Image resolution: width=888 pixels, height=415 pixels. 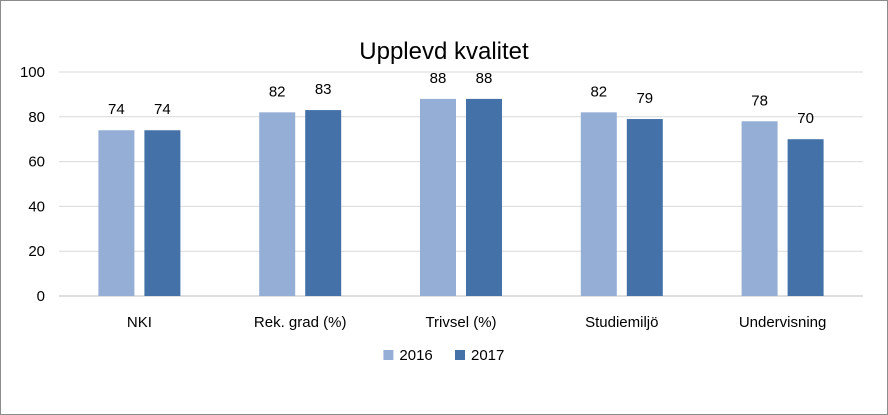 What do you see at coordinates (443, 355) in the screenshot?
I see `legend: 2016 2017` at bounding box center [443, 355].